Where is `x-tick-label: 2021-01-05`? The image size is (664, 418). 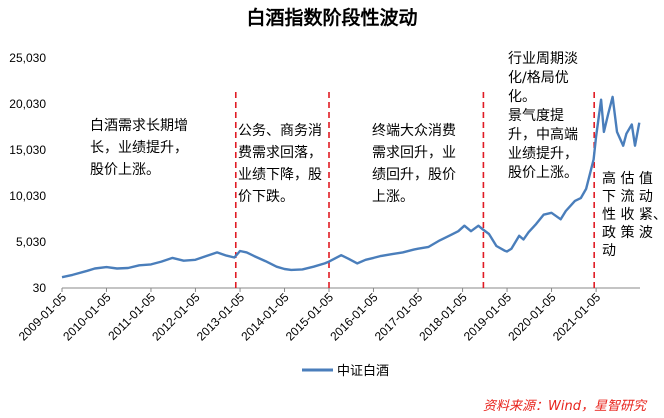
x-tick-label: 2021-01-05 is located at coordinates (577, 317).